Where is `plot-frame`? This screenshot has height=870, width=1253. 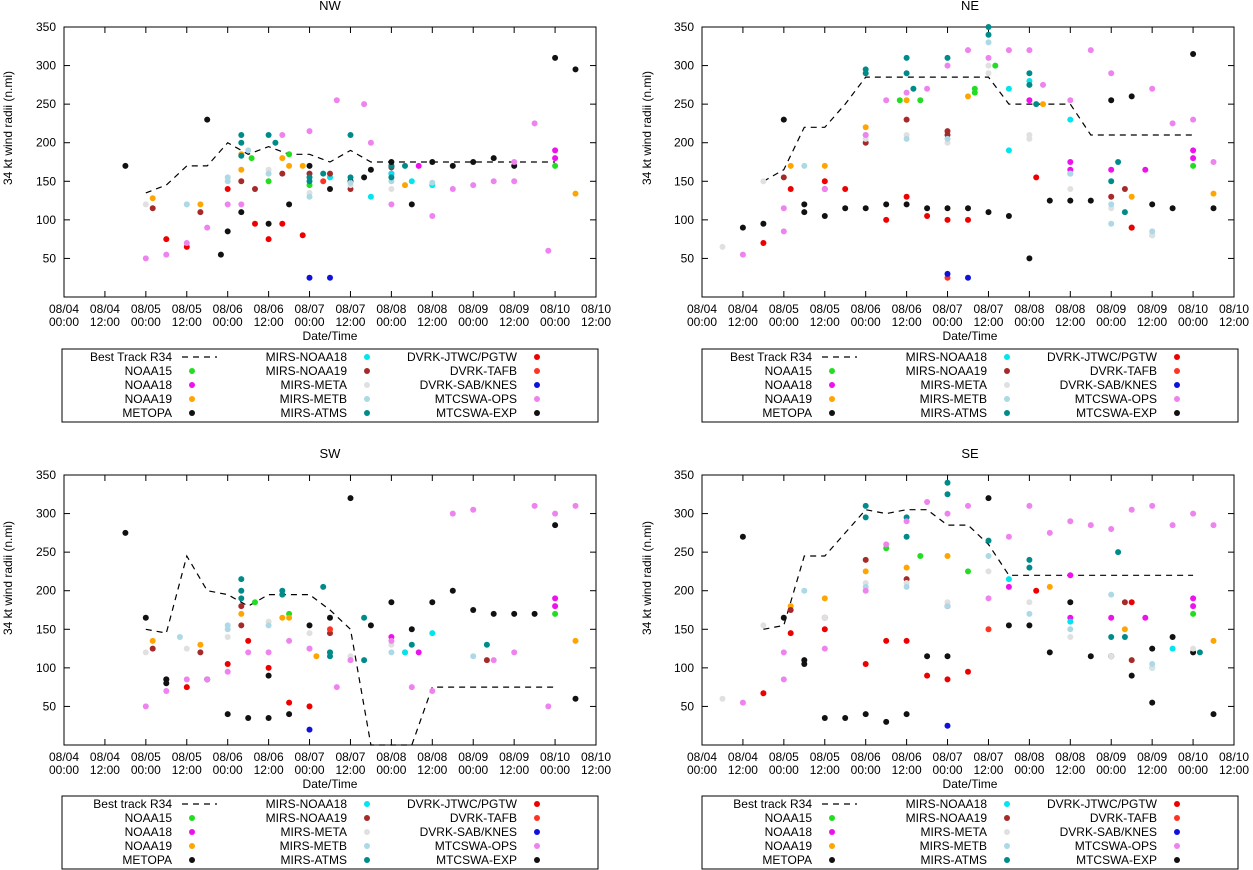 plot-frame is located at coordinates (968, 162).